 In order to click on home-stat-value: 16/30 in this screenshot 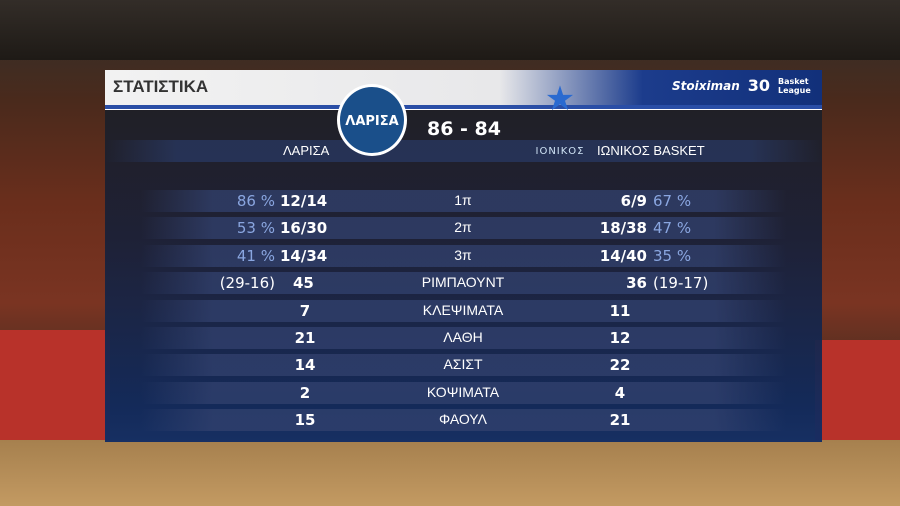, I will do `click(304, 228)`.